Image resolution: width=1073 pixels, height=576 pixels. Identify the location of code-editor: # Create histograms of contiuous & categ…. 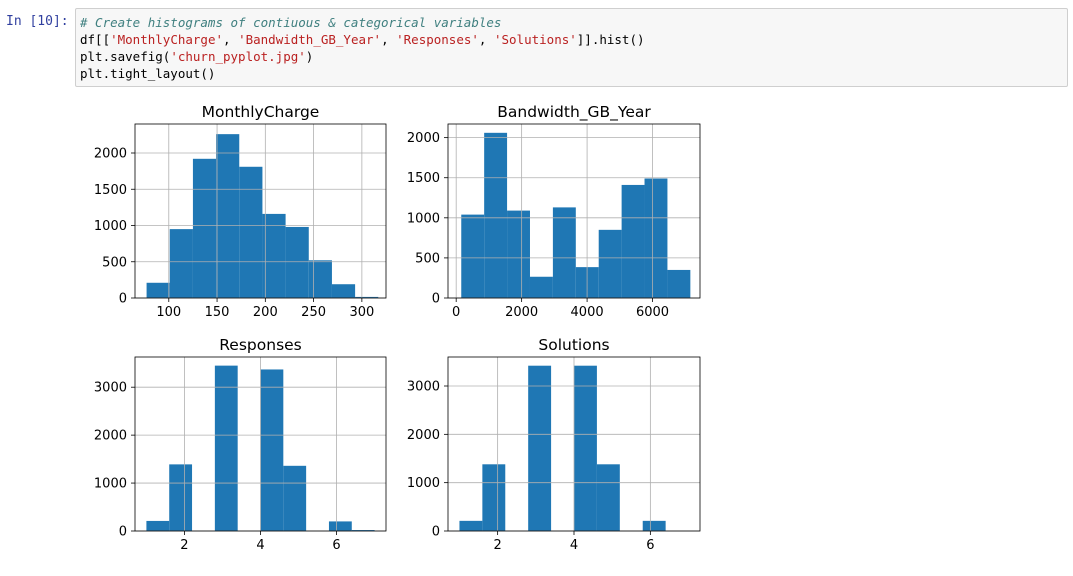
(571, 47).